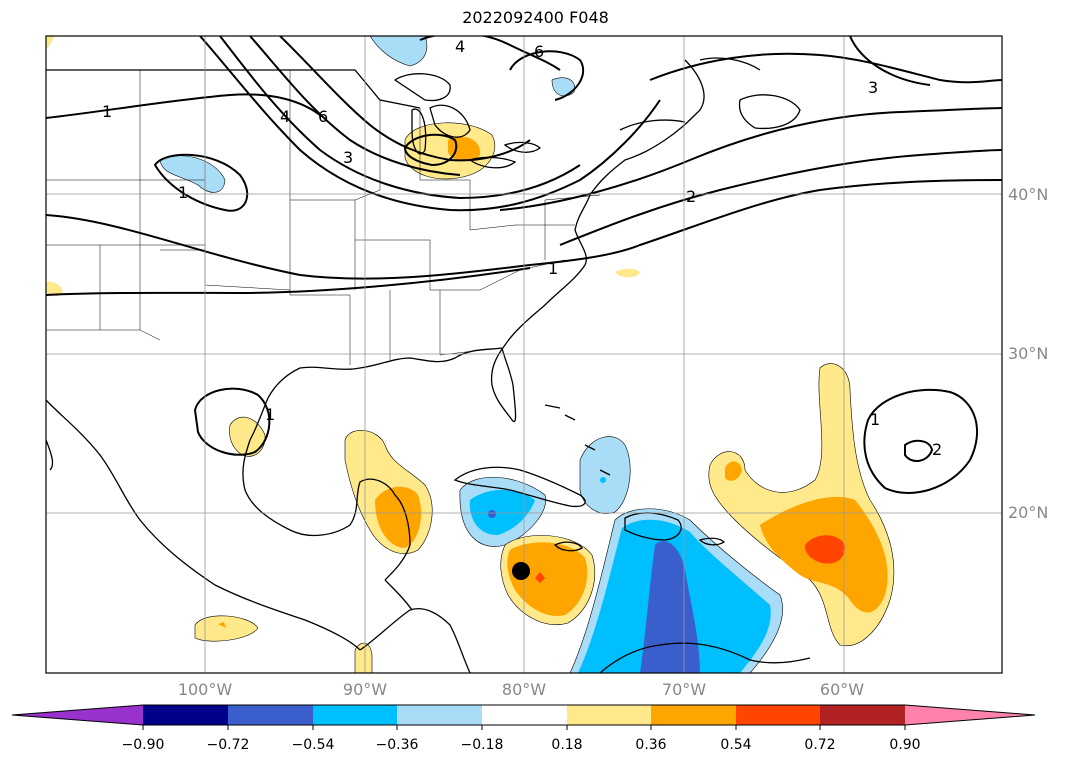 This screenshot has width=1071, height=765. What do you see at coordinates (363, 657) in the screenshot?
I see `shade-guatemala-yellow` at bounding box center [363, 657].